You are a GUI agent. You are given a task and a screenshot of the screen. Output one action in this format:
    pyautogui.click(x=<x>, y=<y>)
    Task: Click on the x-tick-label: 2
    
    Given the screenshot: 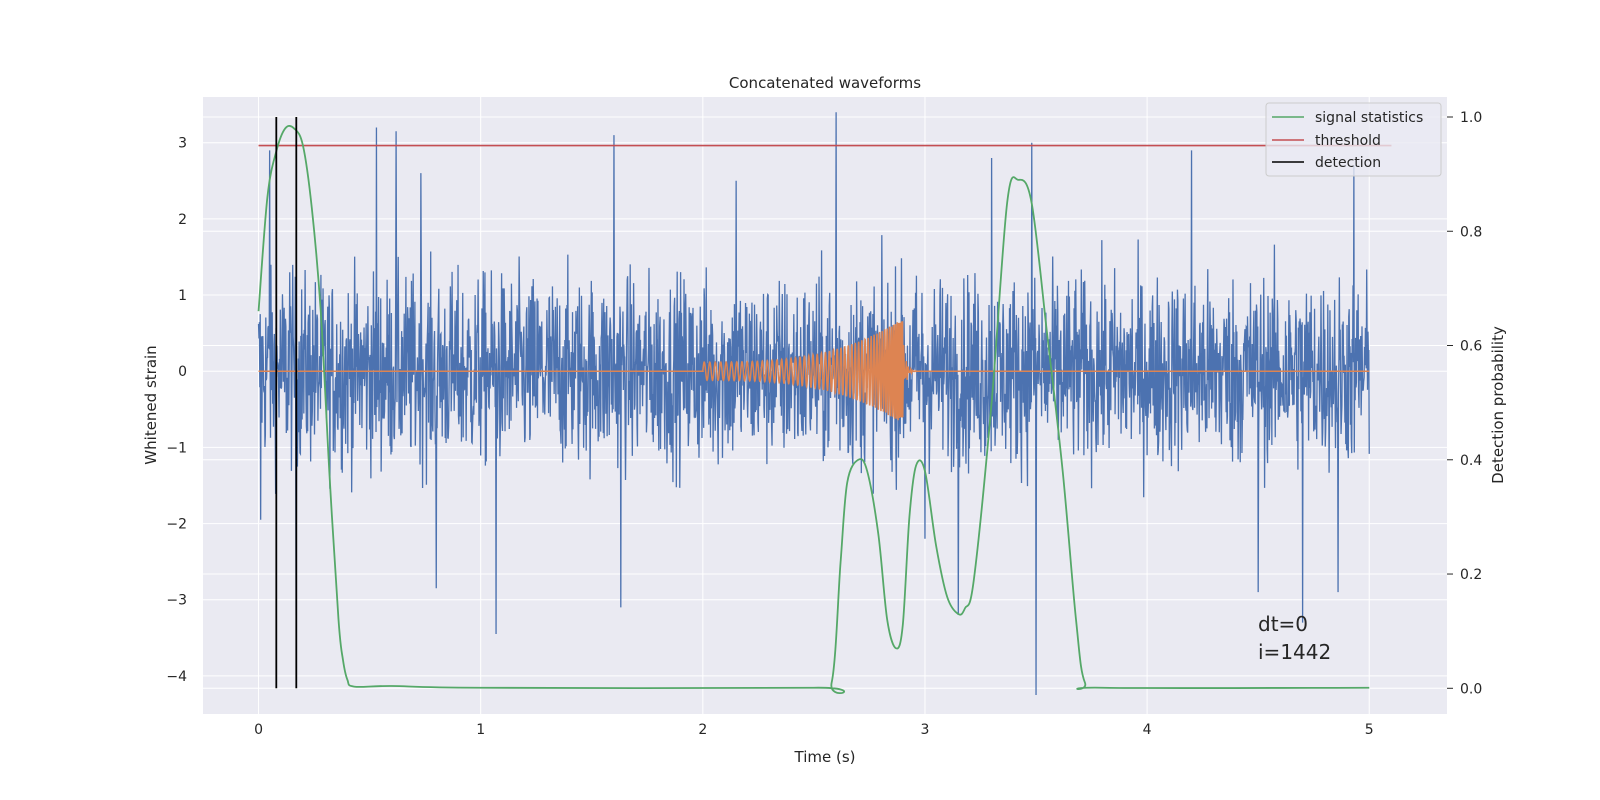 What is the action you would take?
    pyautogui.click(x=702, y=730)
    